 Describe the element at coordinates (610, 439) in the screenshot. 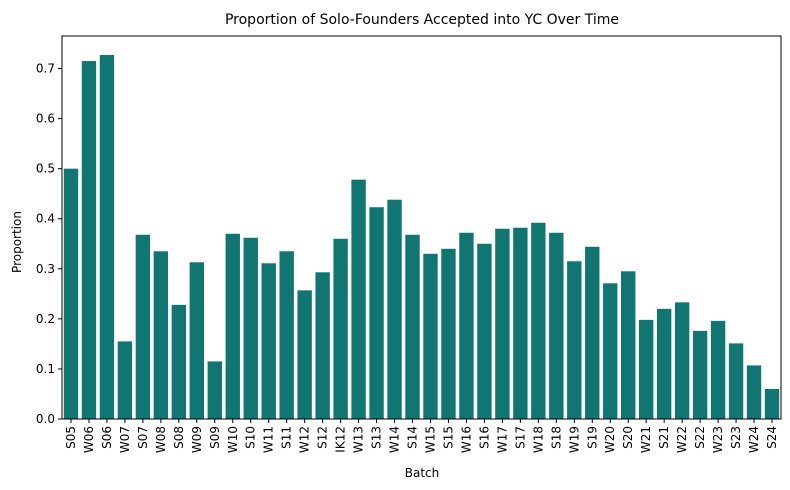

I see `x-tick-label: W20` at that location.